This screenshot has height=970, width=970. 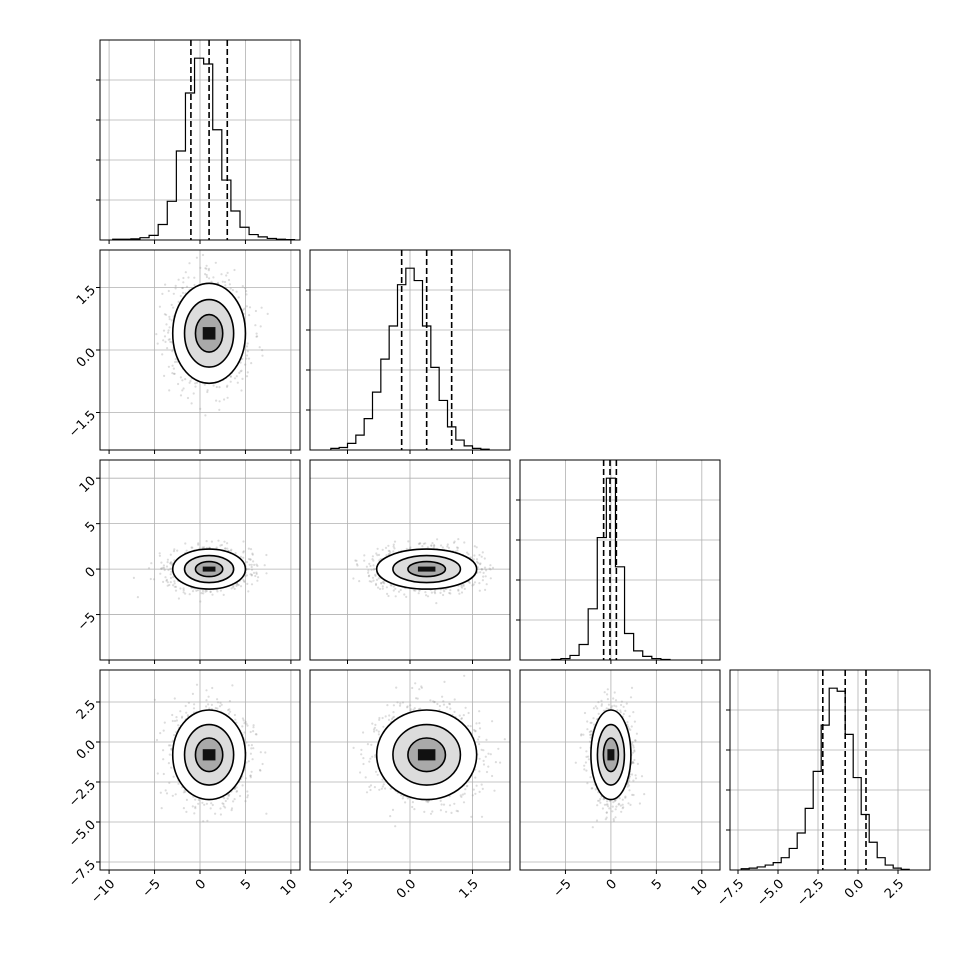 What do you see at coordinates (209, 333) in the screenshot?
I see `contour-line` at bounding box center [209, 333].